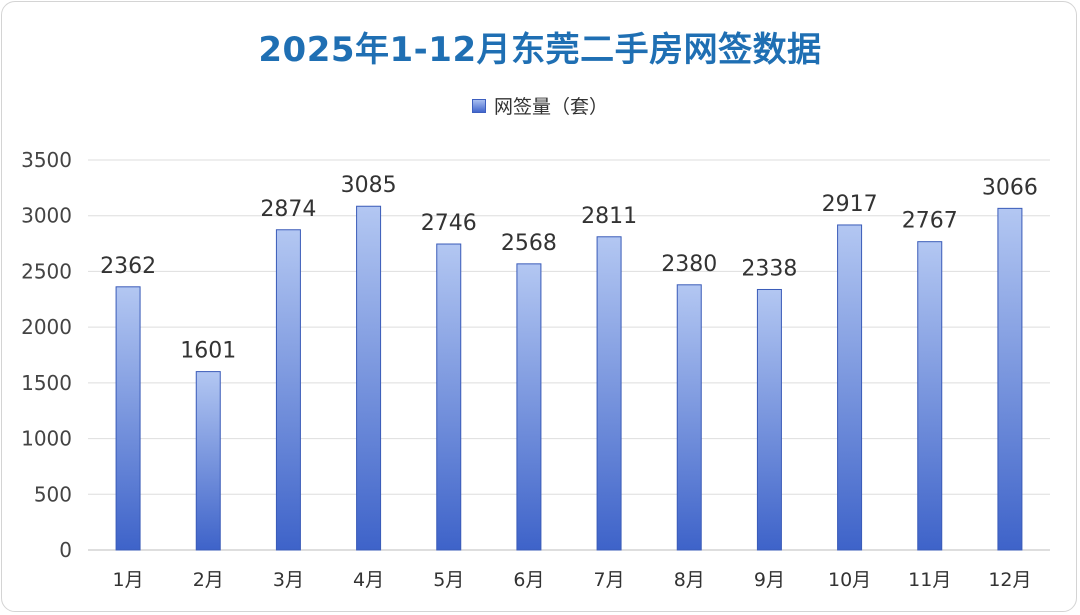 The image size is (1080, 615). I want to click on y-tick-label: 0, so click(65, 550).